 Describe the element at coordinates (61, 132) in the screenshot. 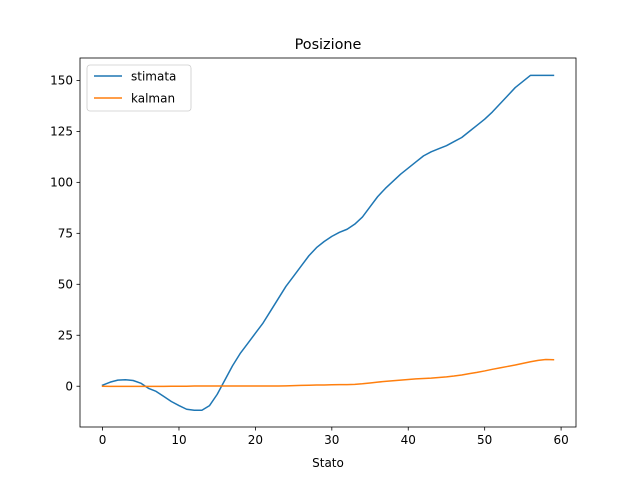

I see `y-tick-label: 125` at that location.